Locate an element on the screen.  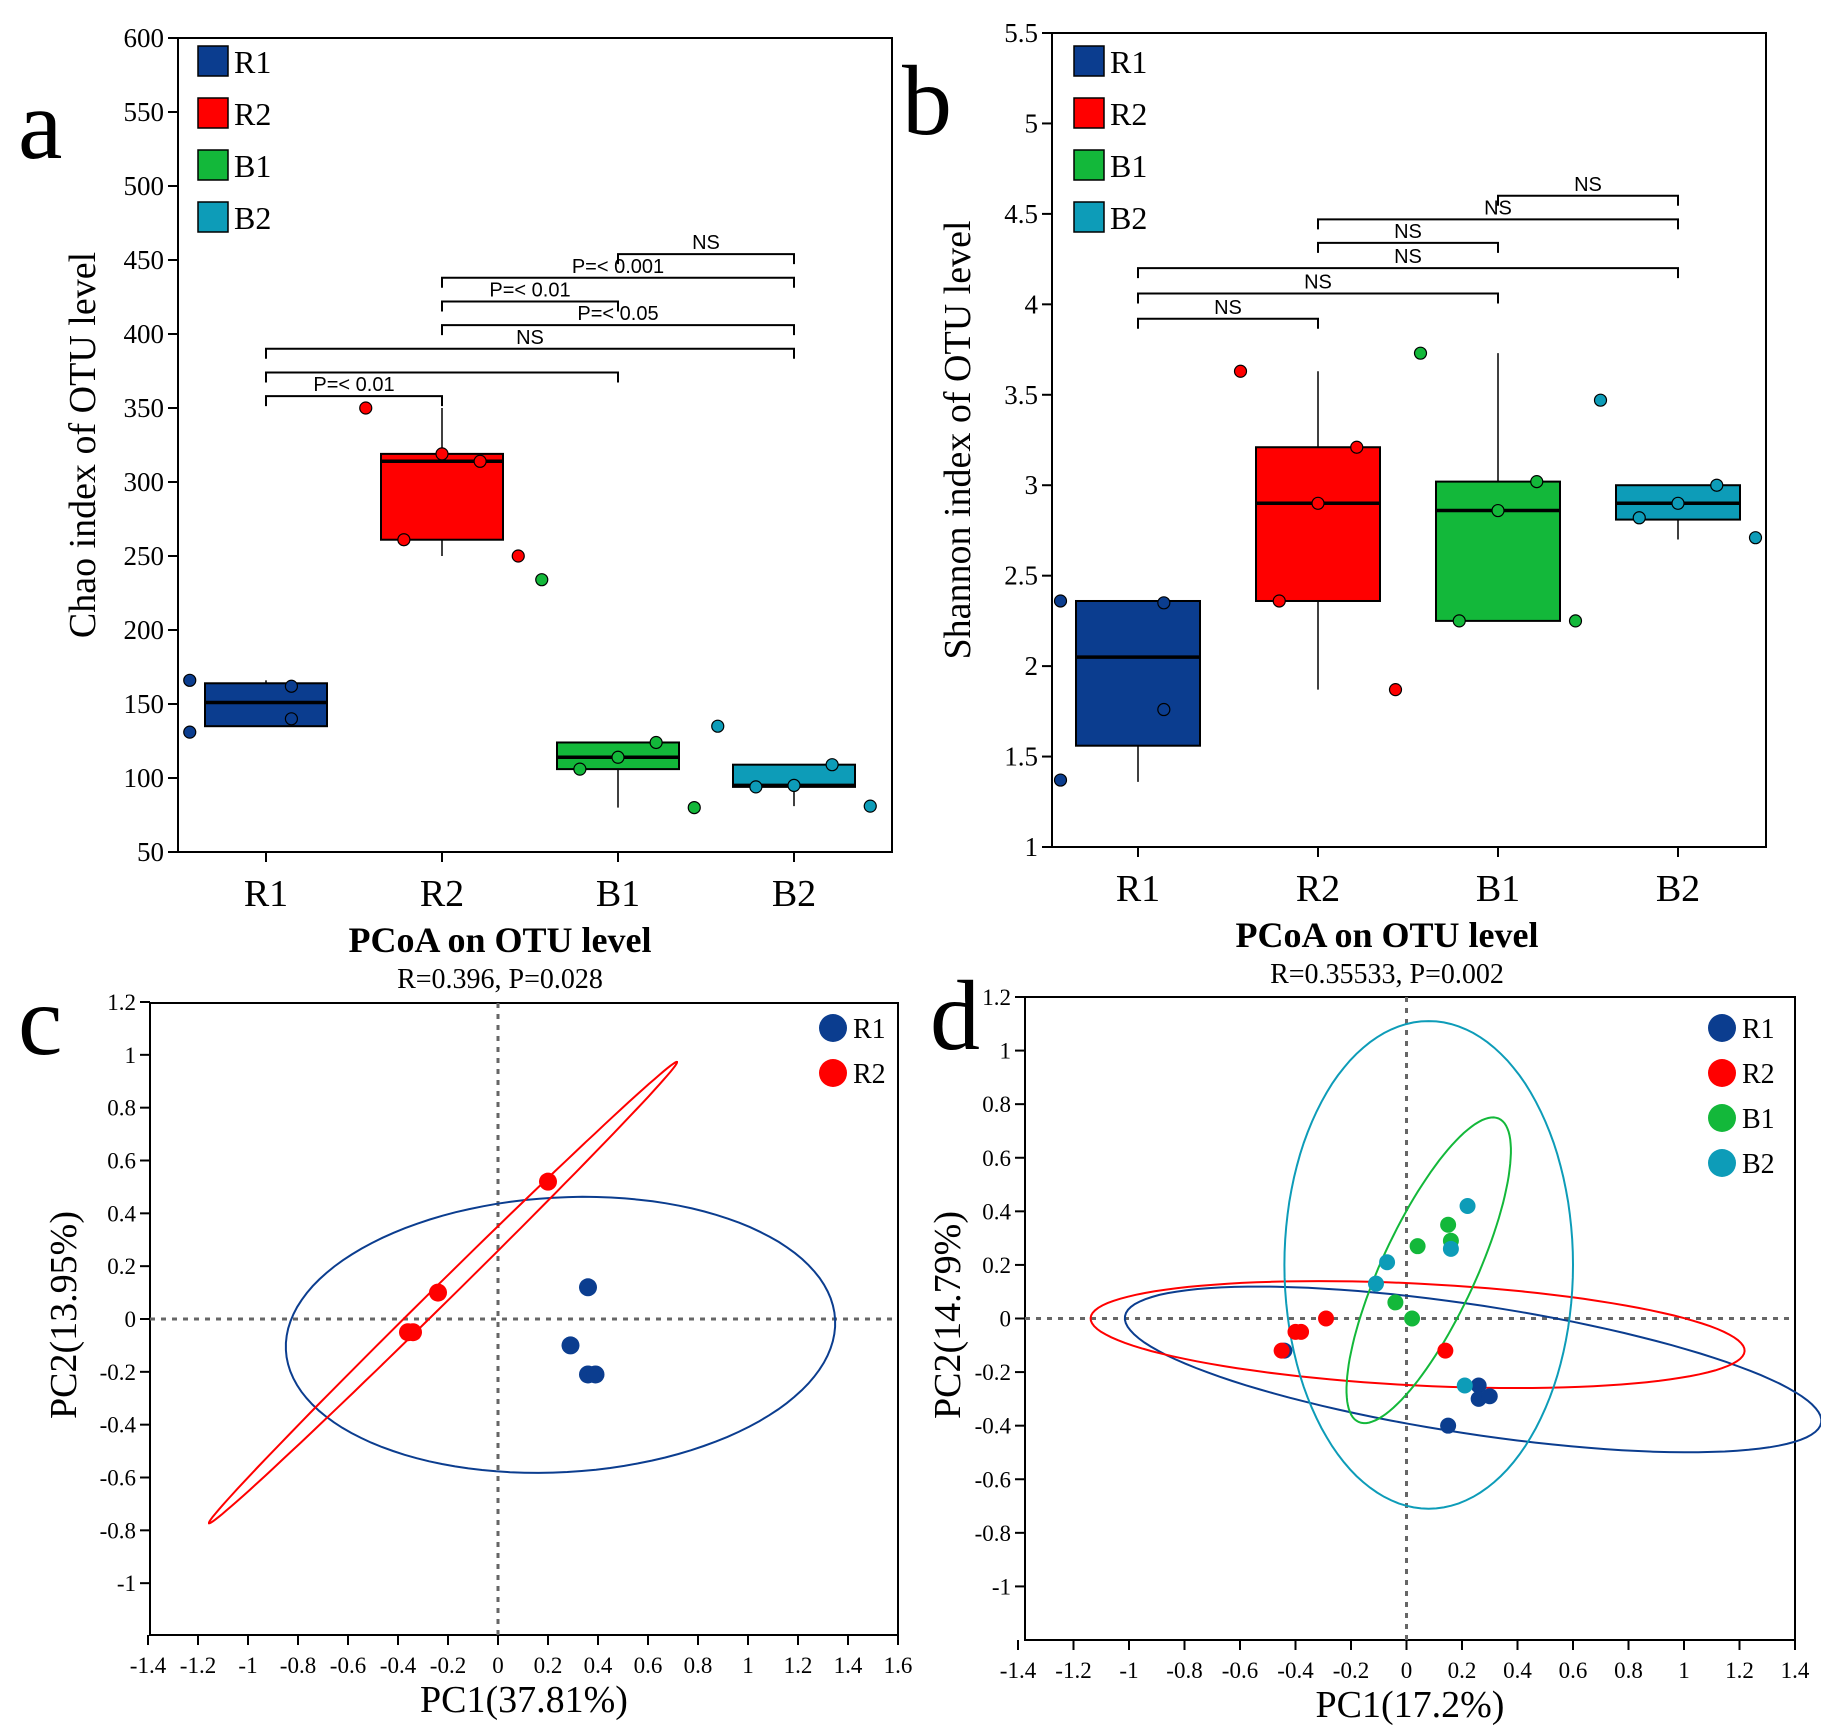
confidence-ellipse-B1 is located at coordinates (1428, 1270).